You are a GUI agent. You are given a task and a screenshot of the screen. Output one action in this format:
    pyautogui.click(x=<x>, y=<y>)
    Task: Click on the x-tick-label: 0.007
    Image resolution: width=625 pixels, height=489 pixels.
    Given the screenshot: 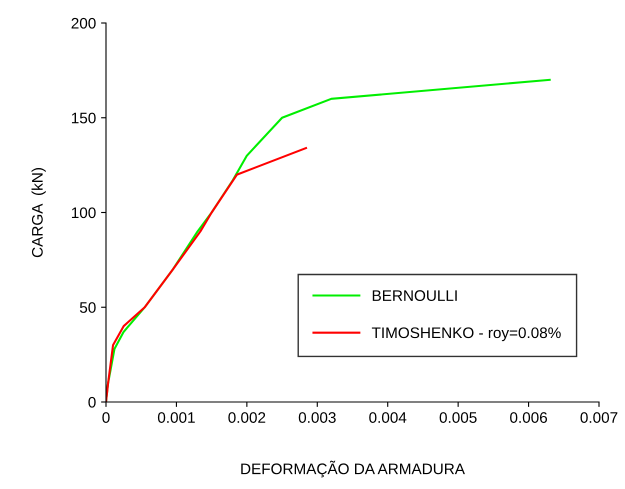 What is the action you would take?
    pyautogui.click(x=599, y=417)
    